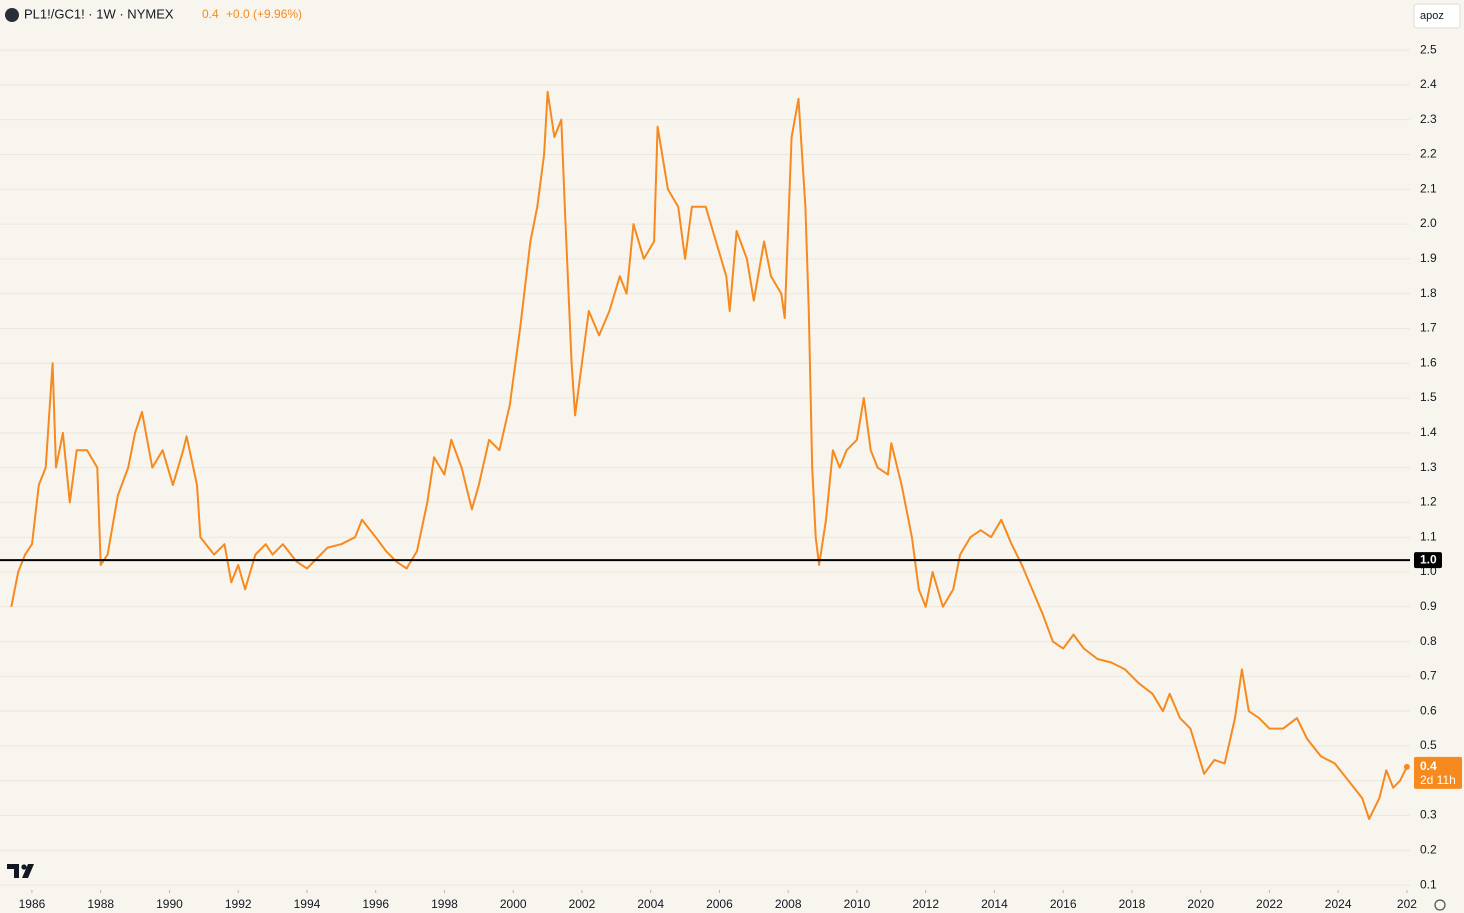  Describe the element at coordinates (857, 904) in the screenshot. I see `x-tick-label: 2010` at that location.